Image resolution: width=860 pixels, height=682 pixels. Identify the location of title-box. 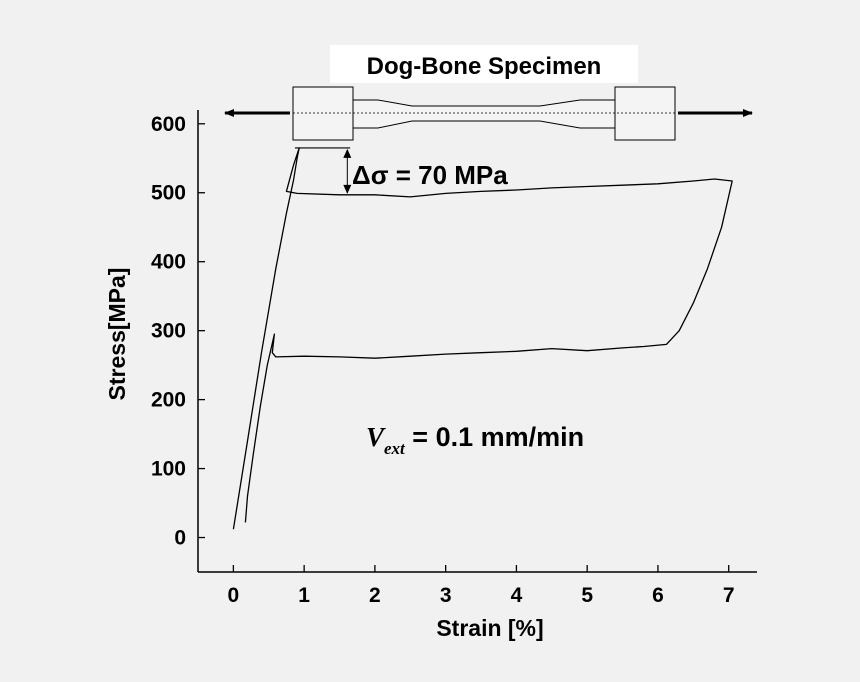
(484, 64).